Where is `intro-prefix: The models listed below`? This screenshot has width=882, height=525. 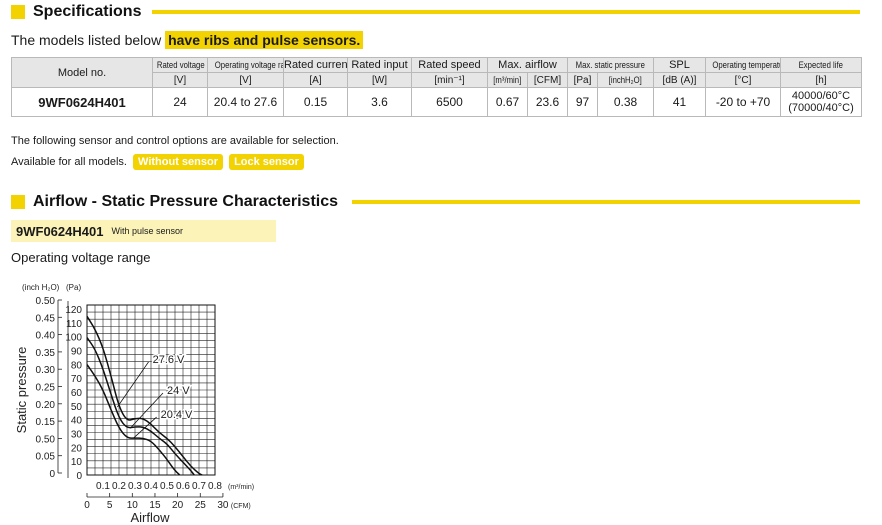 intro-prefix: The models listed below is located at coordinates (88, 40).